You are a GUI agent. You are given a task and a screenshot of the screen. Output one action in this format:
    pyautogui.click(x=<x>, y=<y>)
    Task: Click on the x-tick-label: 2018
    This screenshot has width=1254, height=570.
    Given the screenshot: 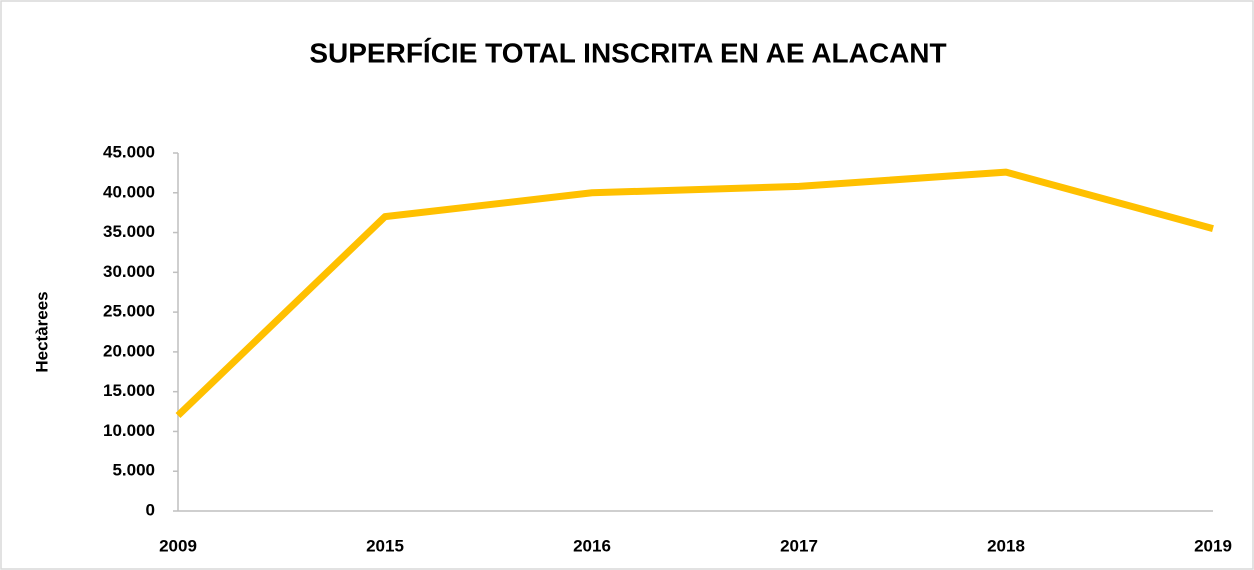 What is the action you would take?
    pyautogui.click(x=1006, y=545)
    